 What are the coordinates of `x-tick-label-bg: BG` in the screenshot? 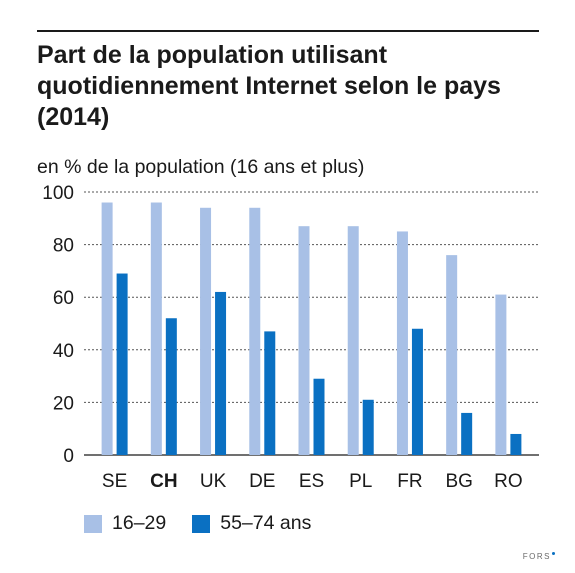 It's located at (458, 481).